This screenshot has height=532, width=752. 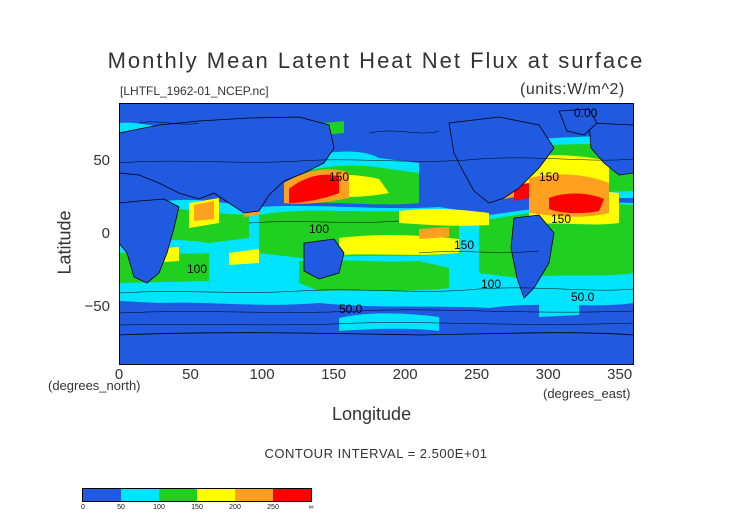 I want to click on contour-label: 0.00, so click(x=586, y=113).